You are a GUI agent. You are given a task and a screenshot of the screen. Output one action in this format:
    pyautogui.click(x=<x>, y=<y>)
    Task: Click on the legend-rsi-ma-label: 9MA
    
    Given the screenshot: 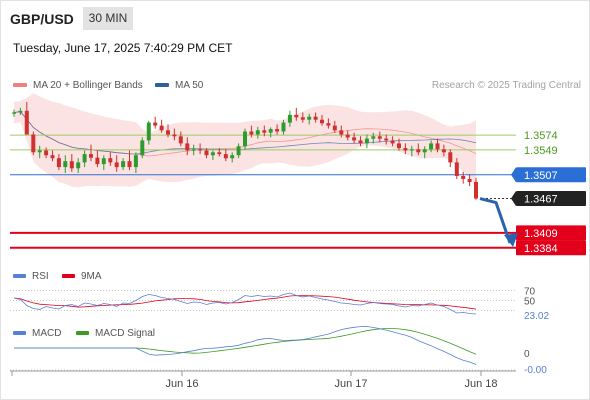 What is the action you would take?
    pyautogui.click(x=91, y=276)
    